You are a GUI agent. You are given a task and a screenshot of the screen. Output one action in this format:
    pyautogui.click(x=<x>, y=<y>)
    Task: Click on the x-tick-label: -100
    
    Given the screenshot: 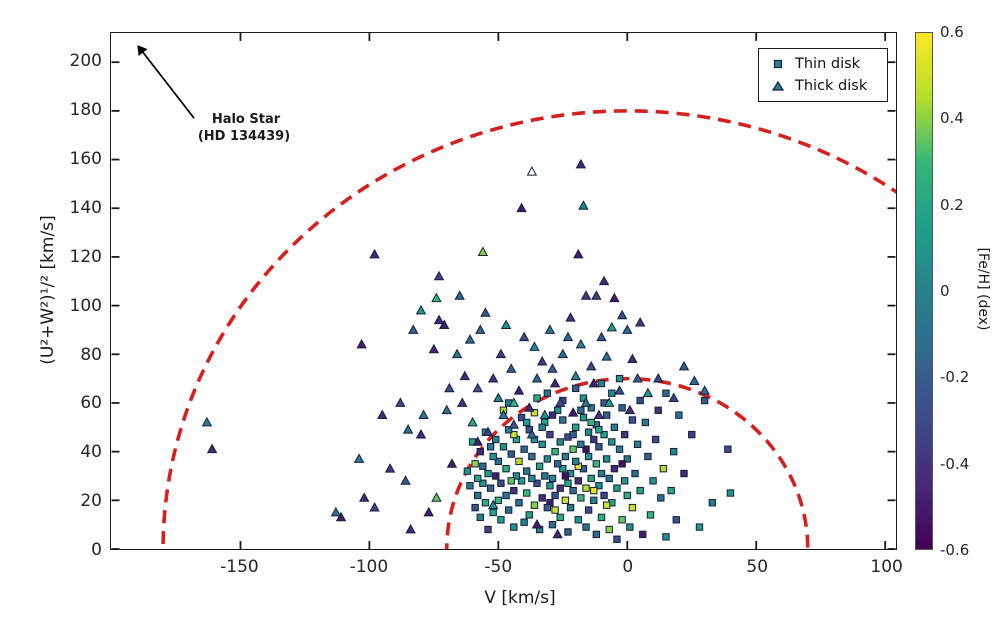 What is the action you would take?
    pyautogui.click(x=369, y=567)
    